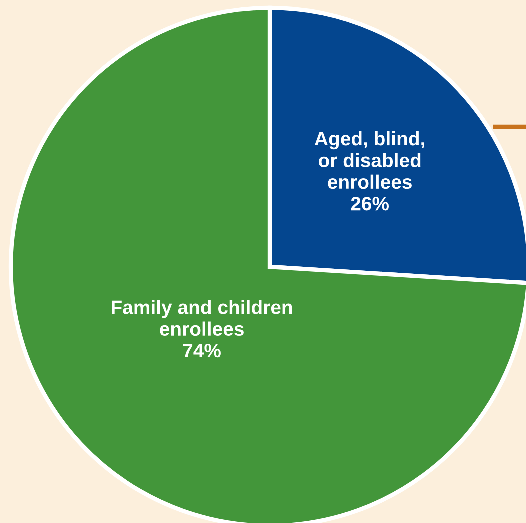 This screenshot has height=523, width=526. I want to click on slice-label: Aged, blind, or disabled enrollees, so click(369, 160).